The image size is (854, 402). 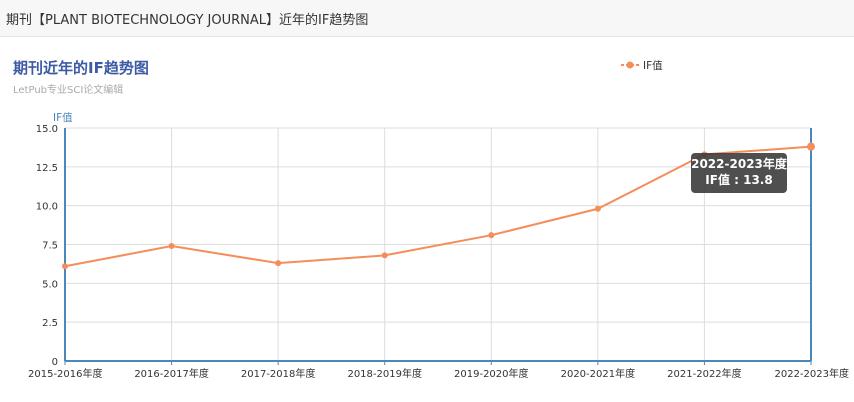 What do you see at coordinates (50, 246) in the screenshot?
I see `y-tick-label: 7.5` at bounding box center [50, 246].